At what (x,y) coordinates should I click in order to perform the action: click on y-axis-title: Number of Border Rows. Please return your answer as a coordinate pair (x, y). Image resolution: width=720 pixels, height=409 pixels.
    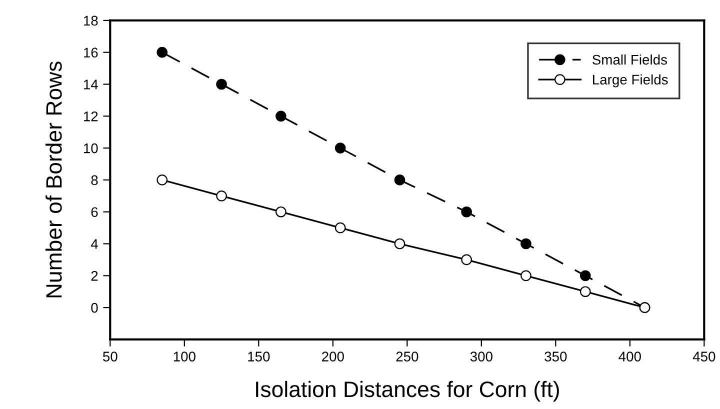
    Looking at the image, I should click on (54, 180).